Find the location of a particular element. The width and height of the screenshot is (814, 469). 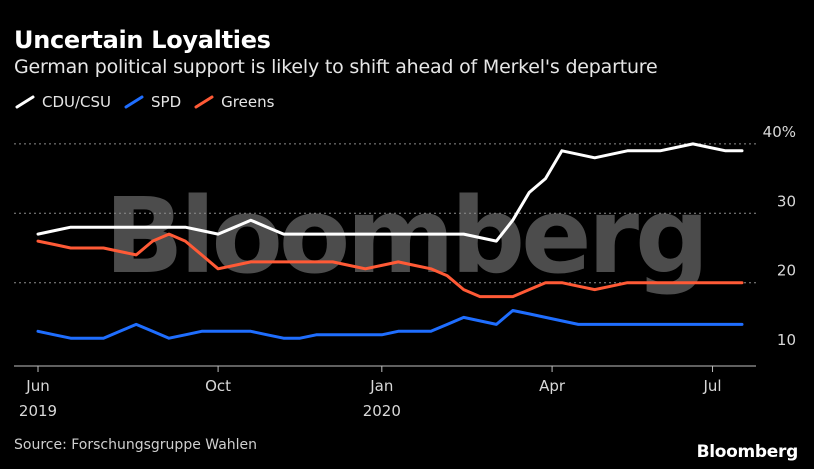

legend-item-greens: Greens is located at coordinates (233, 102).